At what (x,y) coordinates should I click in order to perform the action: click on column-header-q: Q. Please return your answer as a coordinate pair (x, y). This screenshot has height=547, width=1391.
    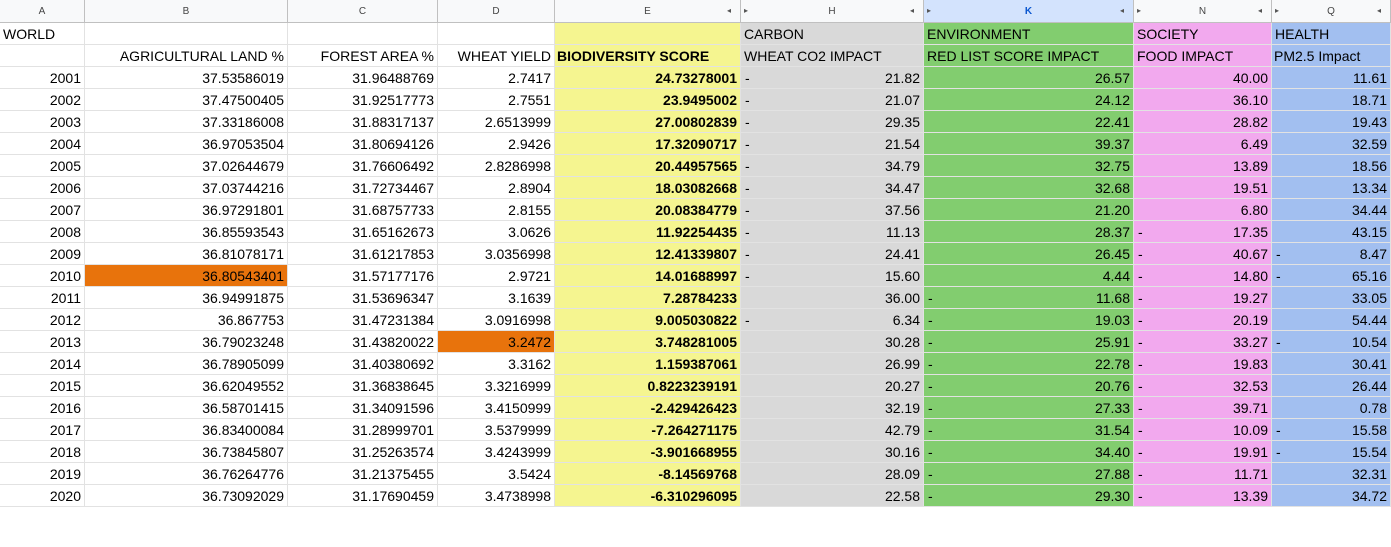
    Looking at the image, I should click on (1331, 11).